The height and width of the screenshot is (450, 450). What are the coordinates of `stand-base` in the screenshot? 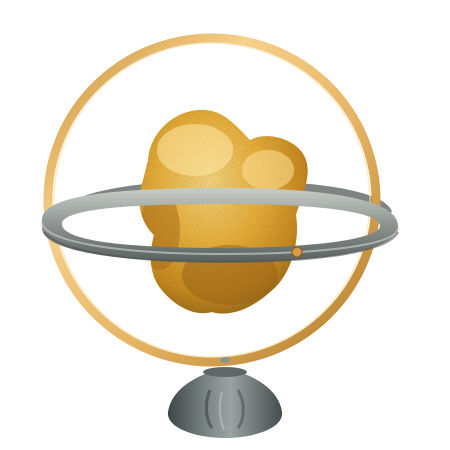 It's located at (225, 403).